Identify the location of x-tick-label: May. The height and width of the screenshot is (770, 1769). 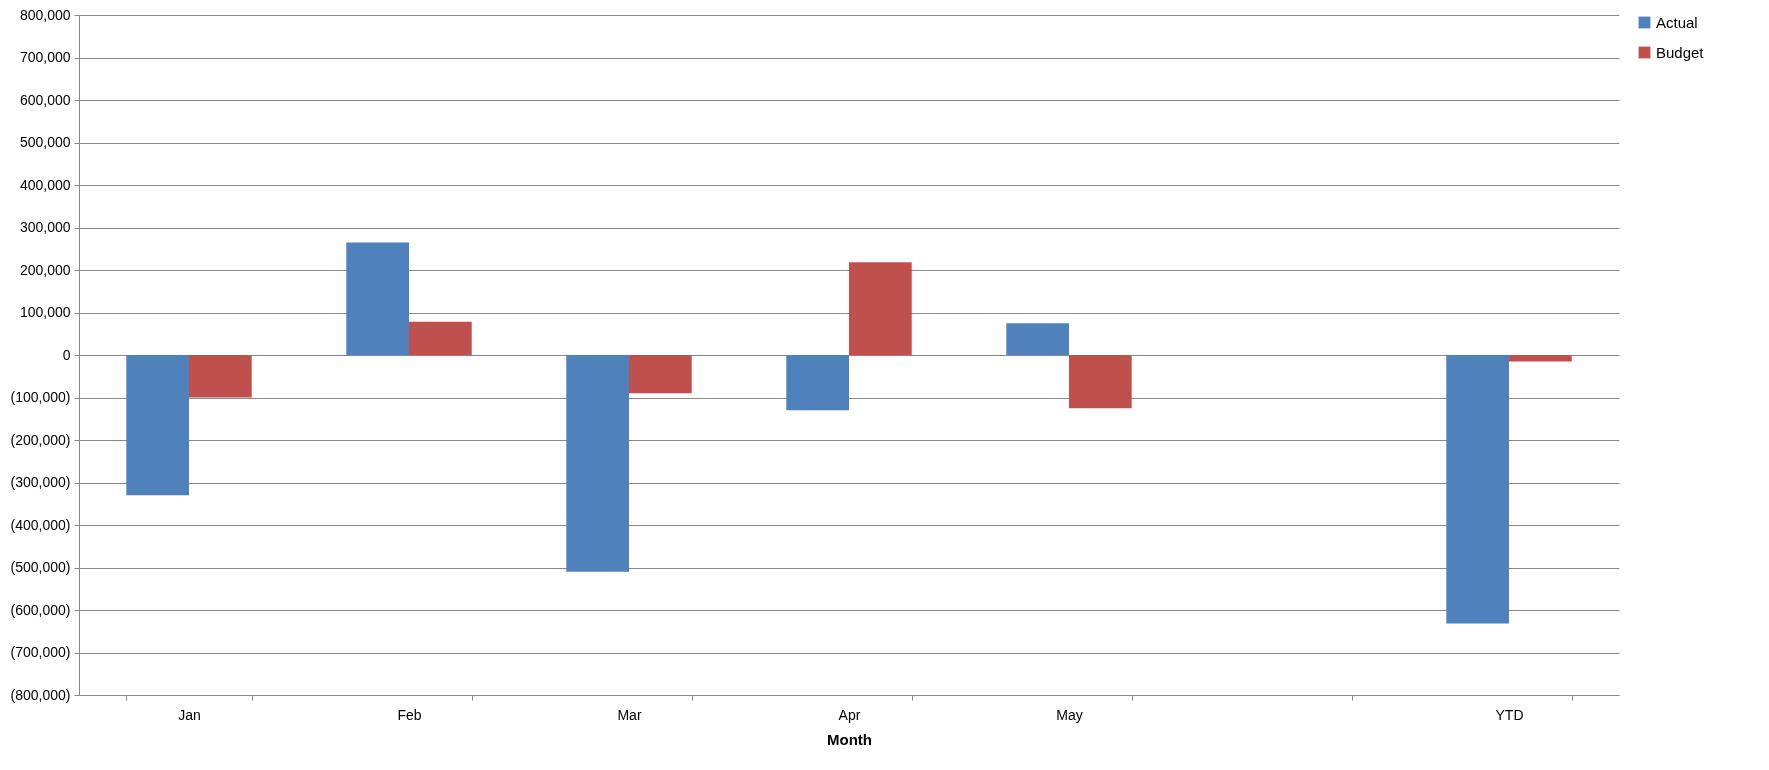
(1069, 714).